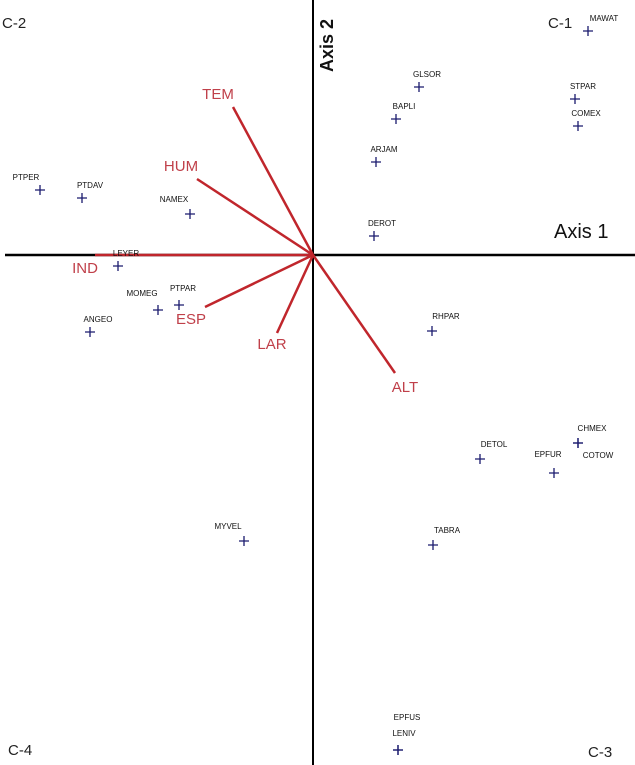 The height and width of the screenshot is (765, 635). Describe the element at coordinates (191, 319) in the screenshot. I see `vector-label-esp: ESP` at that location.